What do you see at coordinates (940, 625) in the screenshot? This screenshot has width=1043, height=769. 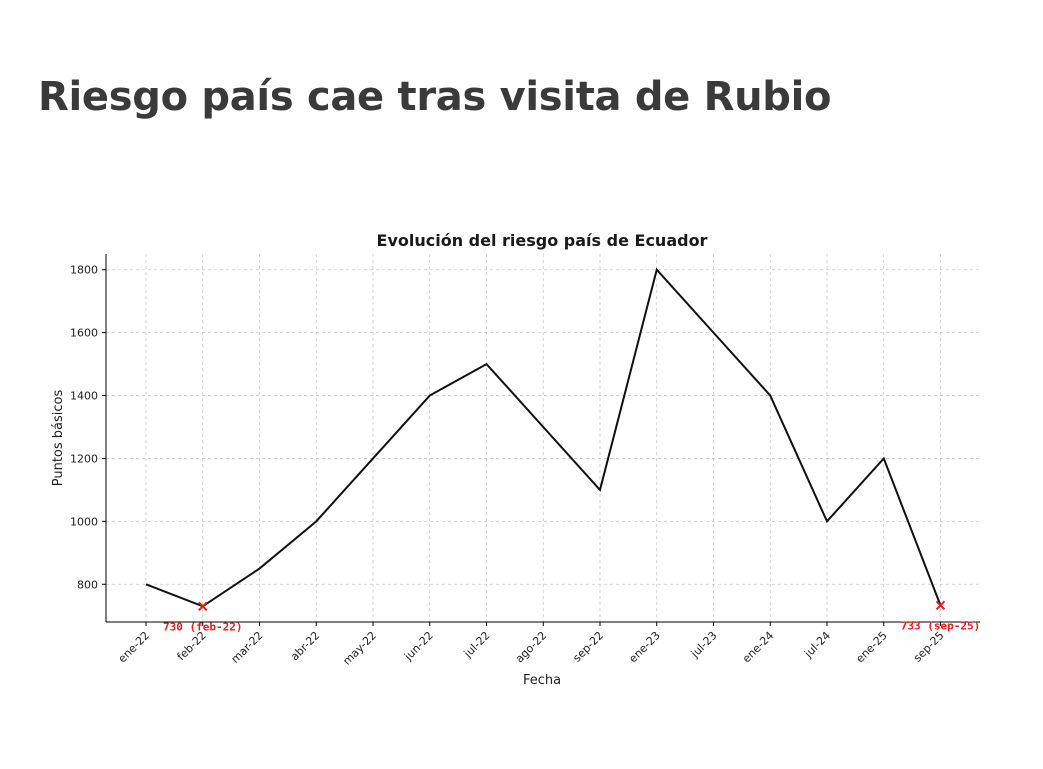 I see `marker-annotation: 733 (sep-25)` at bounding box center [940, 625].